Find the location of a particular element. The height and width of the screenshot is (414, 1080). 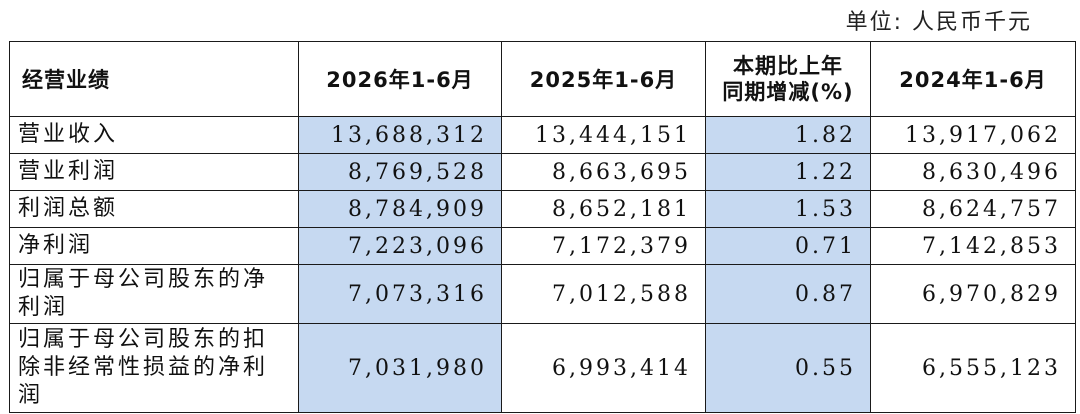

header-2025-h1: 2025年1-6月 is located at coordinates (603, 79).